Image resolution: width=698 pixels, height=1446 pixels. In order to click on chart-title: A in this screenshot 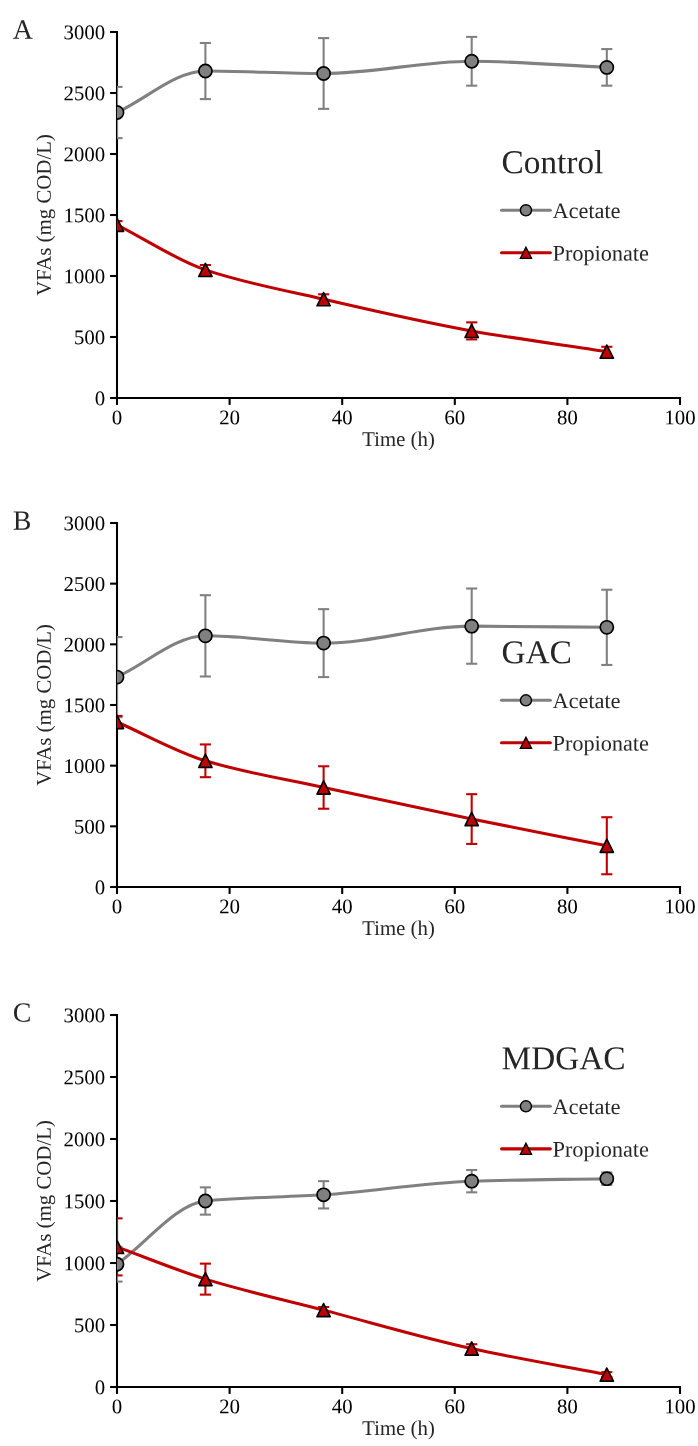, I will do `click(23, 29)`.